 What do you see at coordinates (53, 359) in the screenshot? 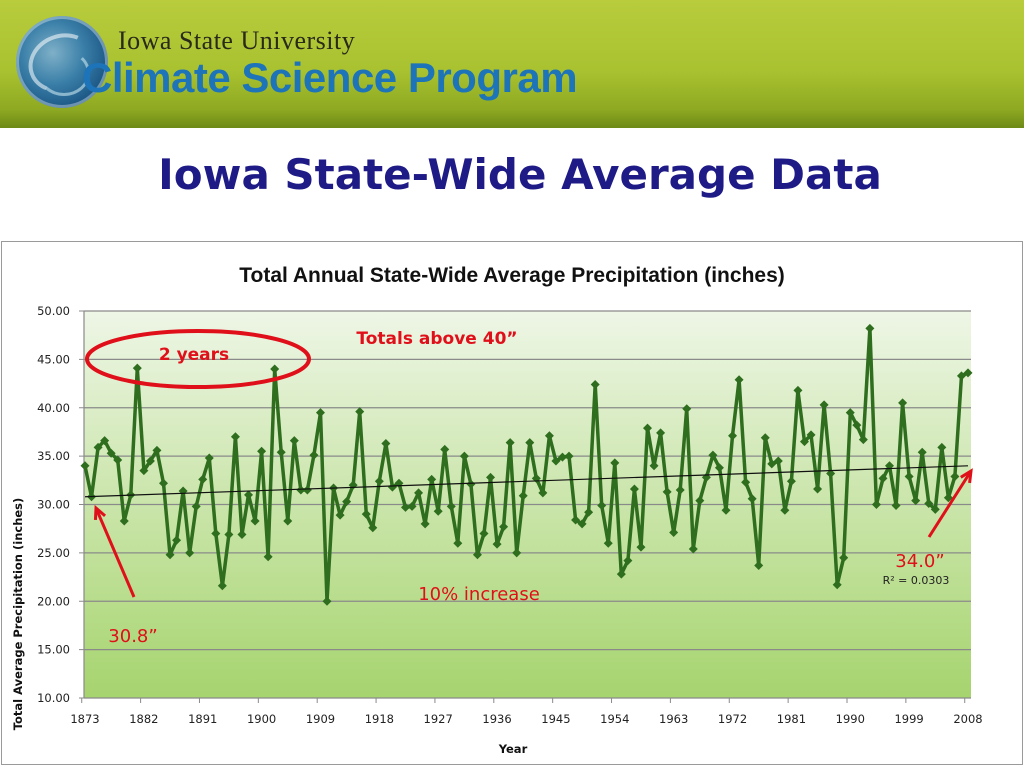
I see `y-tick-label: 45.00` at bounding box center [53, 359].